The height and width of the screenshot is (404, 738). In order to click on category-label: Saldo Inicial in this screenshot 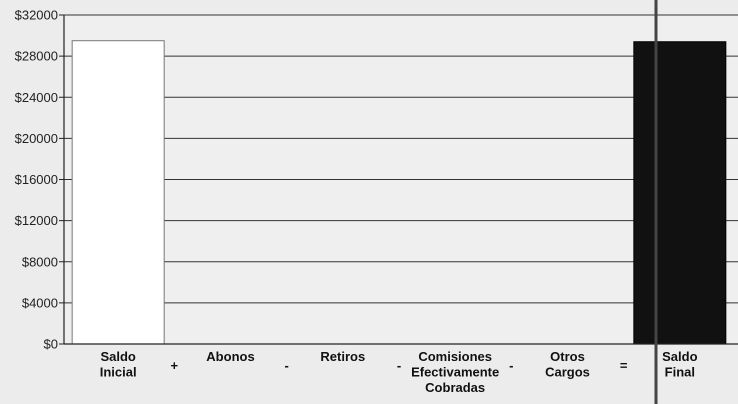, I will do `click(118, 364)`.